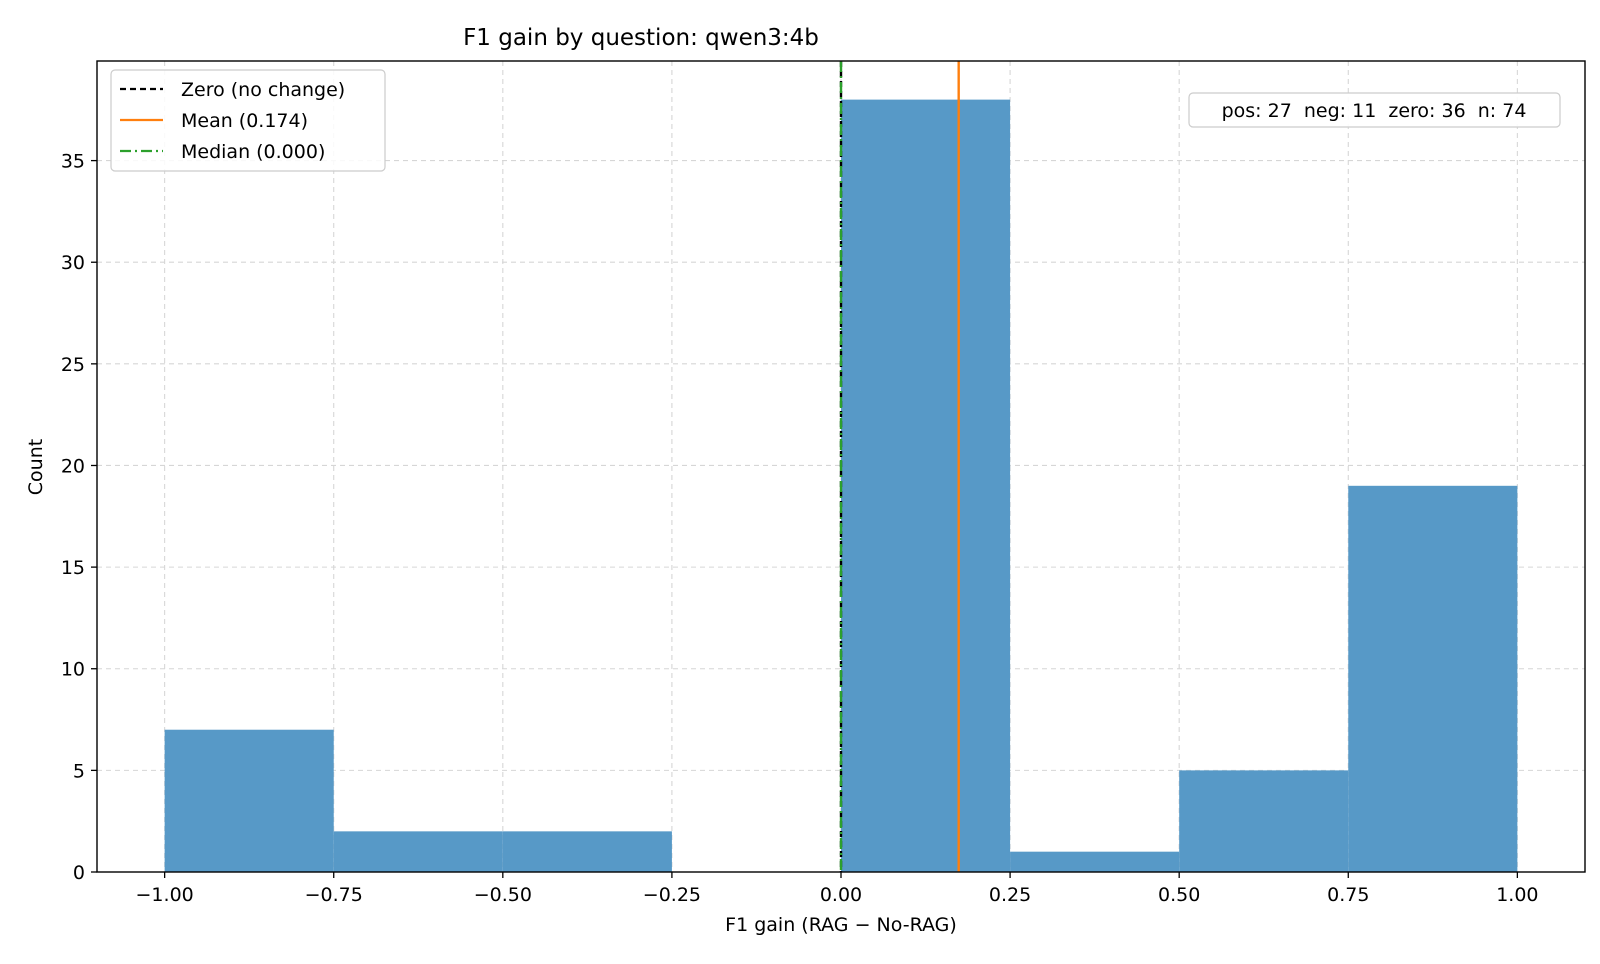 This screenshot has height=964, width=1600. I want to click on y-tick-label: 20, so click(73, 466).